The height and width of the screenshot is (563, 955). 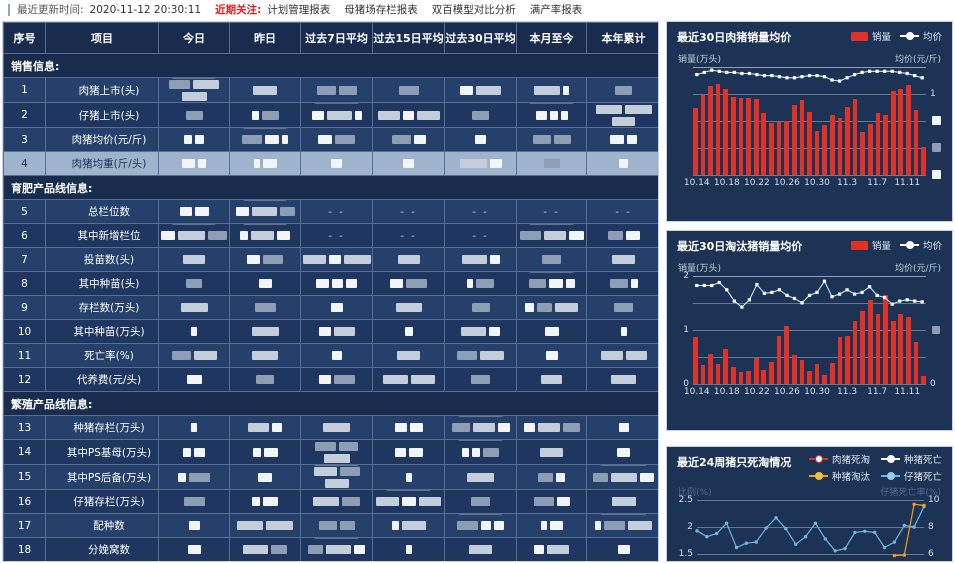 I want to click on table-row: 3 肉猪均价(元/斤), so click(x=330, y=139).